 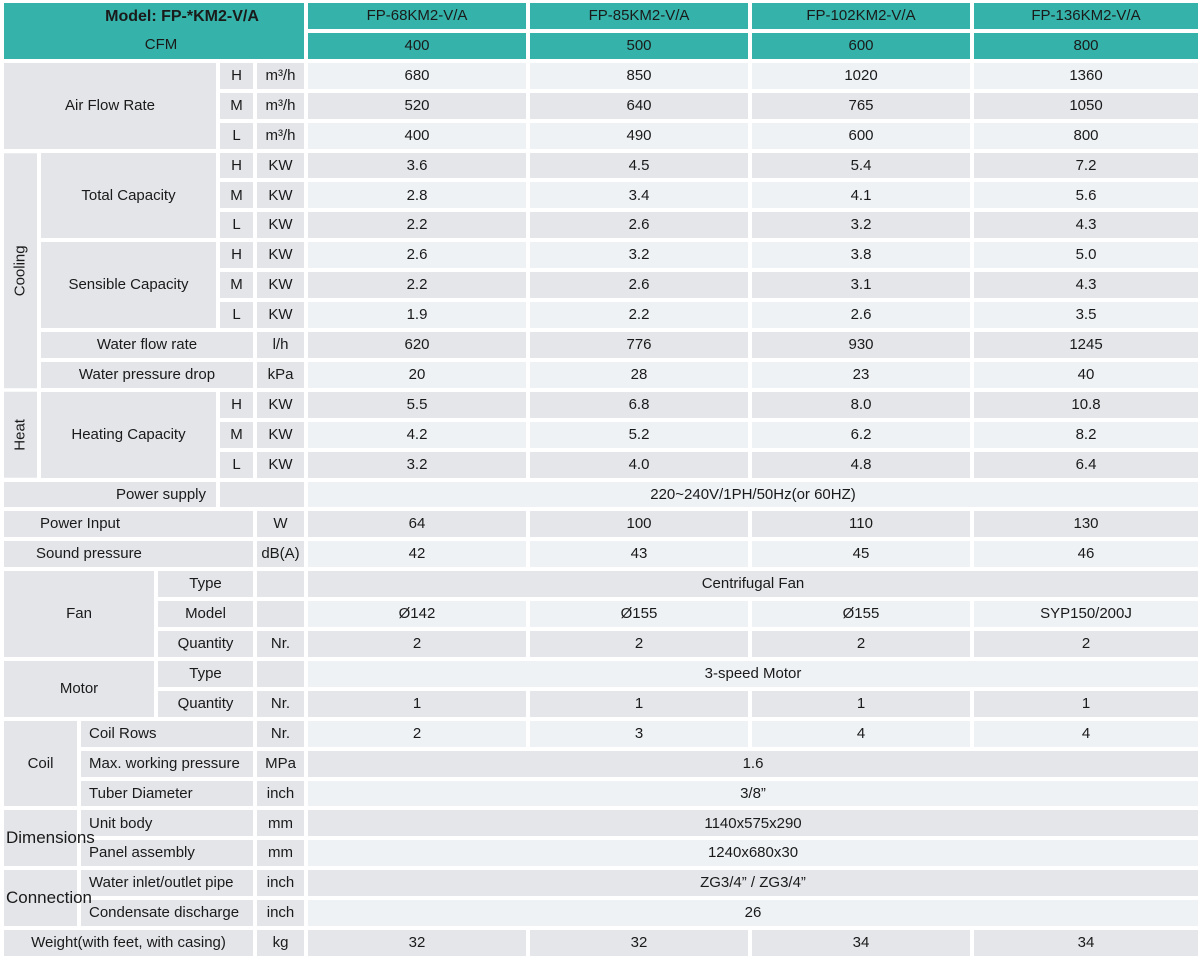 I want to click on unit-cell: kg, so click(x=280, y=943).